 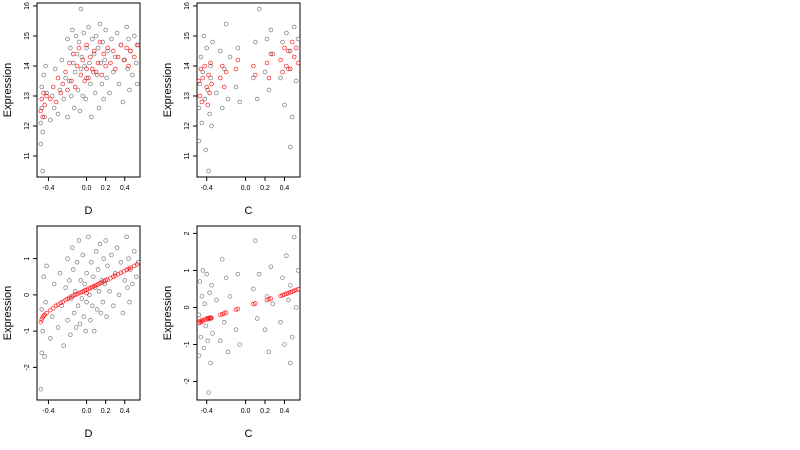 I want to click on x-axis-label: C, so click(x=249, y=434).